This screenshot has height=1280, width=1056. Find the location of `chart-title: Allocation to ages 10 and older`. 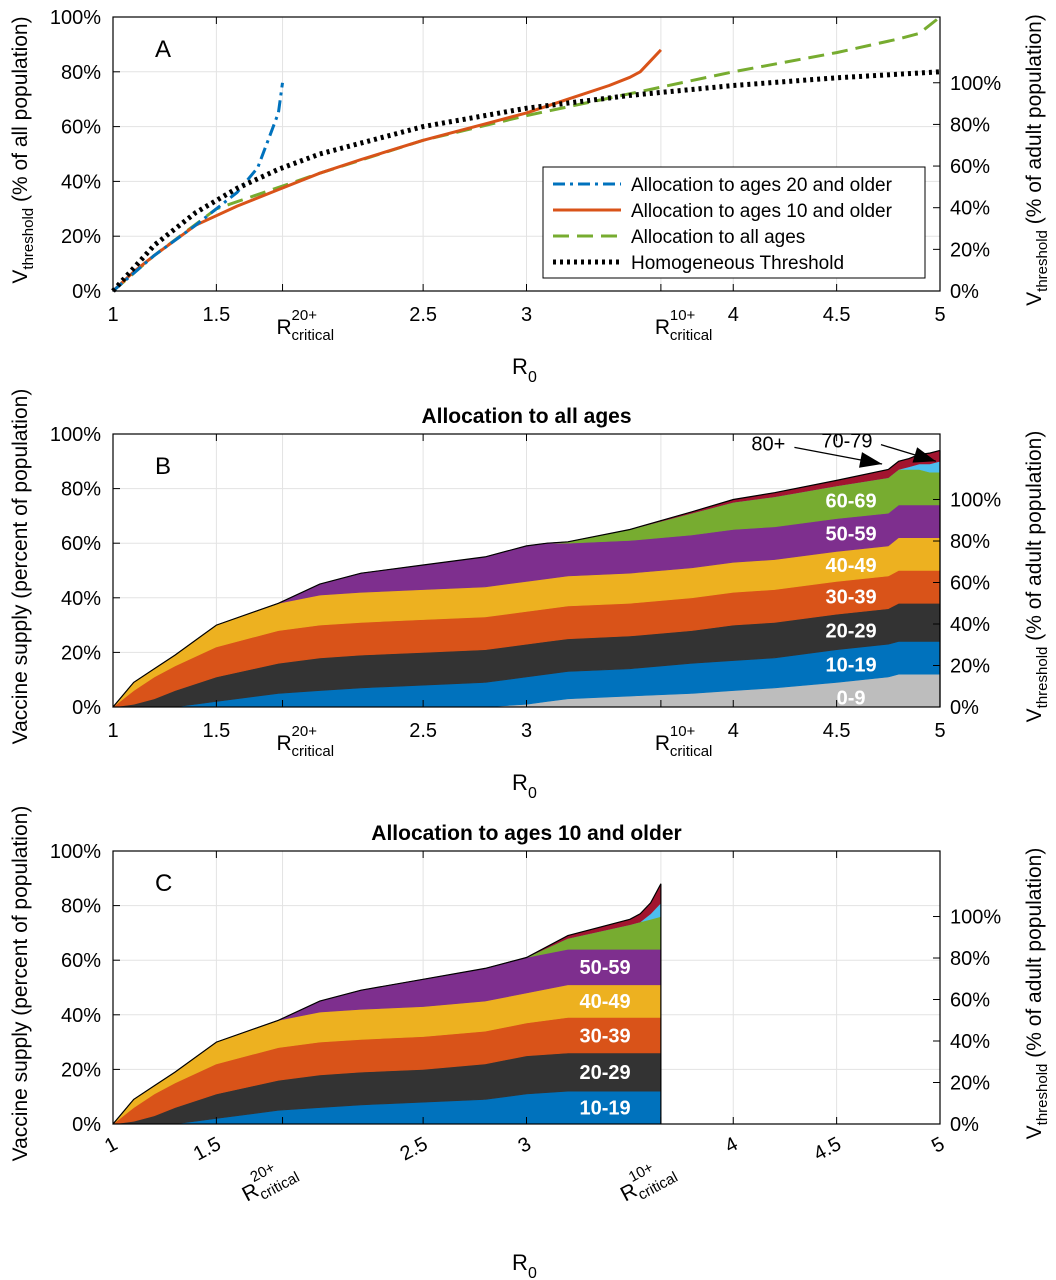

chart-title: Allocation to ages 10 and older is located at coordinates (526, 833).